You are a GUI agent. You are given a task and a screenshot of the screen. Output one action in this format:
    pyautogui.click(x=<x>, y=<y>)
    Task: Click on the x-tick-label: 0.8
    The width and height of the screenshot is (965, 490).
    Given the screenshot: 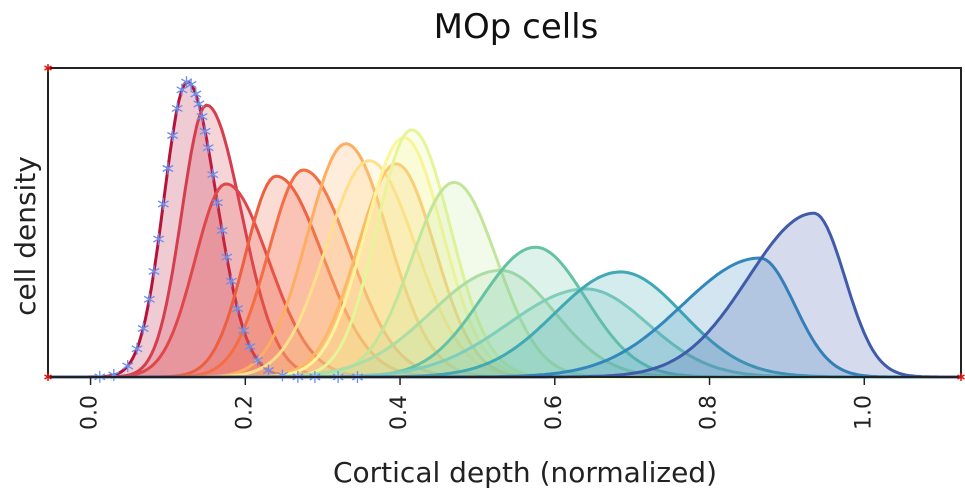 What is the action you would take?
    pyautogui.click(x=709, y=412)
    